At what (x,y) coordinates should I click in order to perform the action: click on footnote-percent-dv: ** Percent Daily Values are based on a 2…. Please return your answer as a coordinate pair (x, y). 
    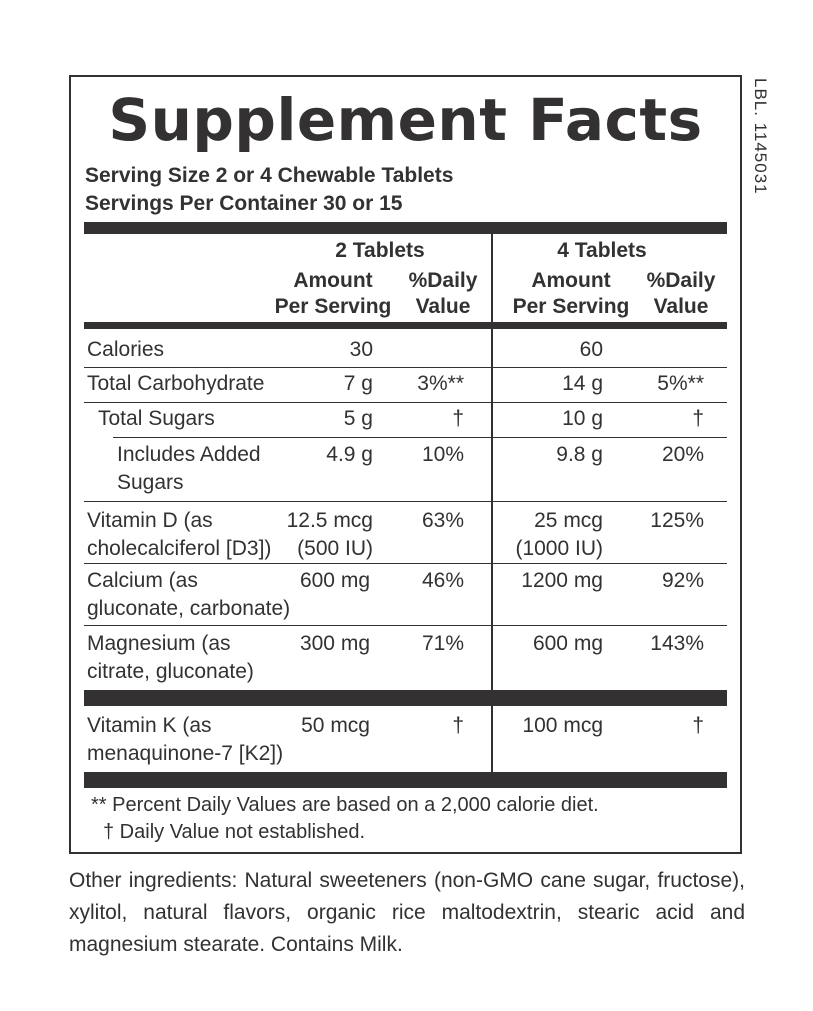
    Looking at the image, I should click on (345, 805).